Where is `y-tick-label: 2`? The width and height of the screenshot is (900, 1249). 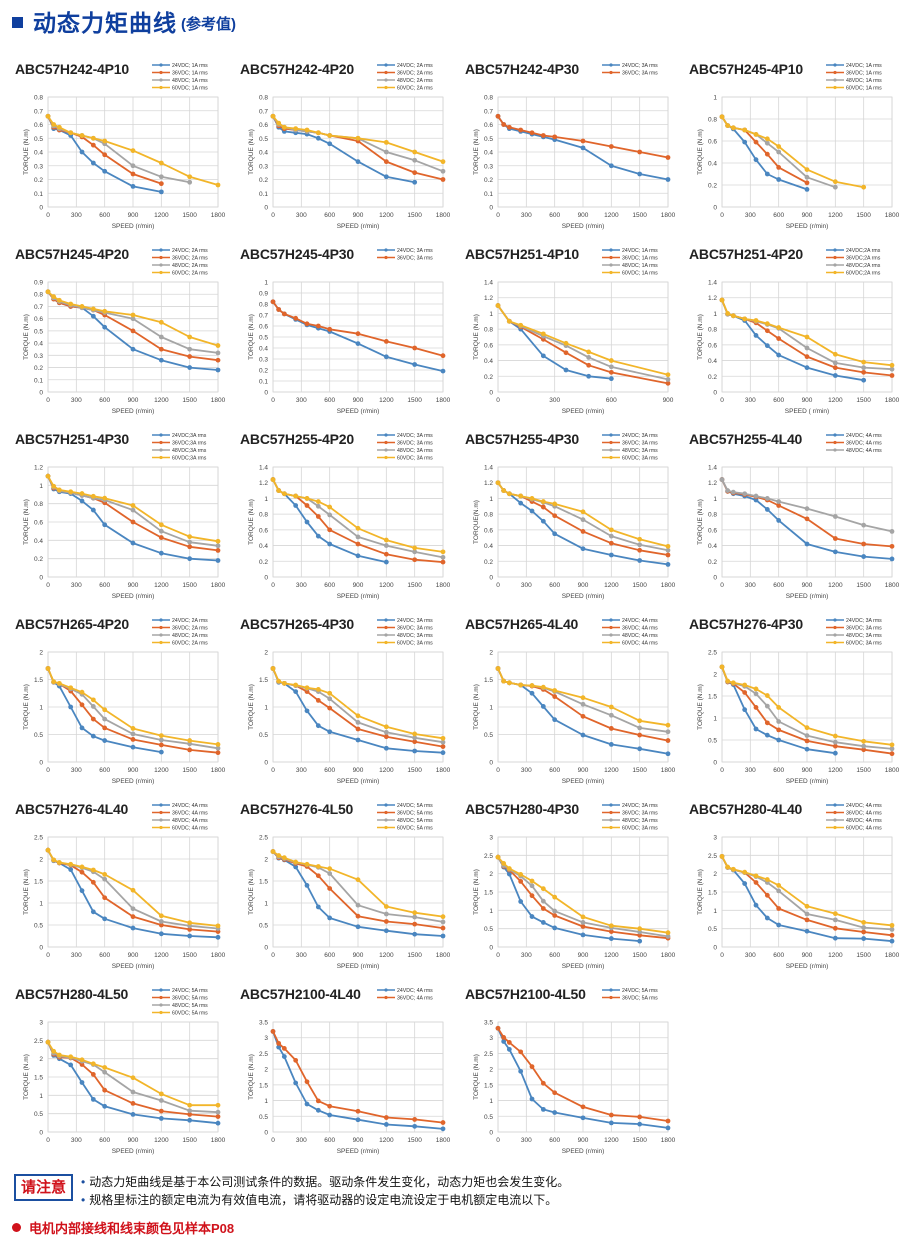 y-tick-label: 2 is located at coordinates (266, 860).